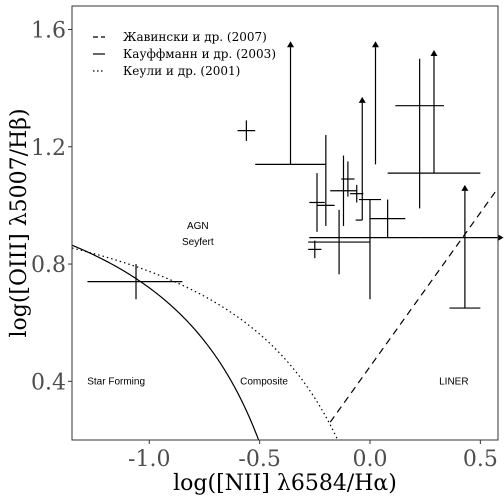 The height and width of the screenshot is (504, 504). I want to click on region-label: AGN, so click(198, 226).